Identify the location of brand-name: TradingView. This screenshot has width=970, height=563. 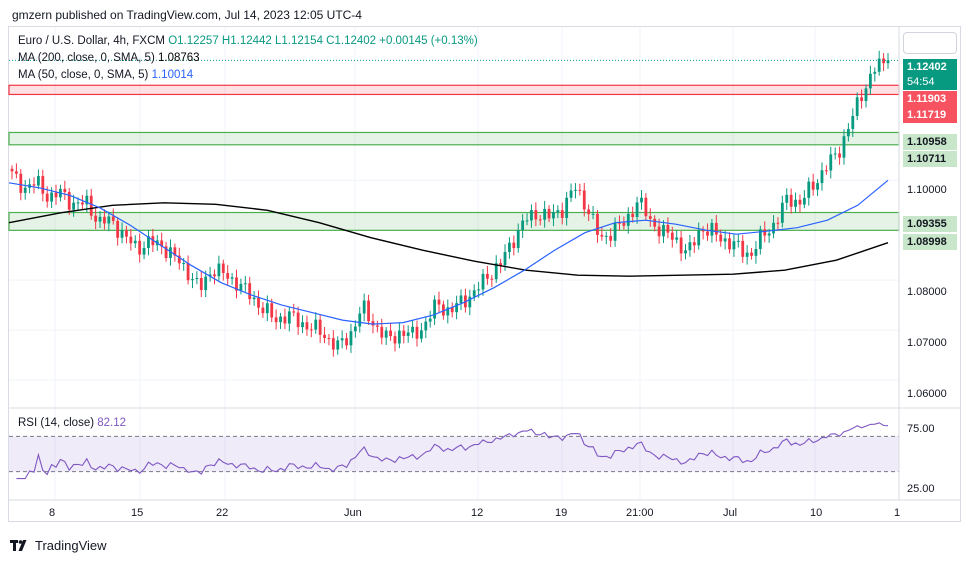
(71, 545).